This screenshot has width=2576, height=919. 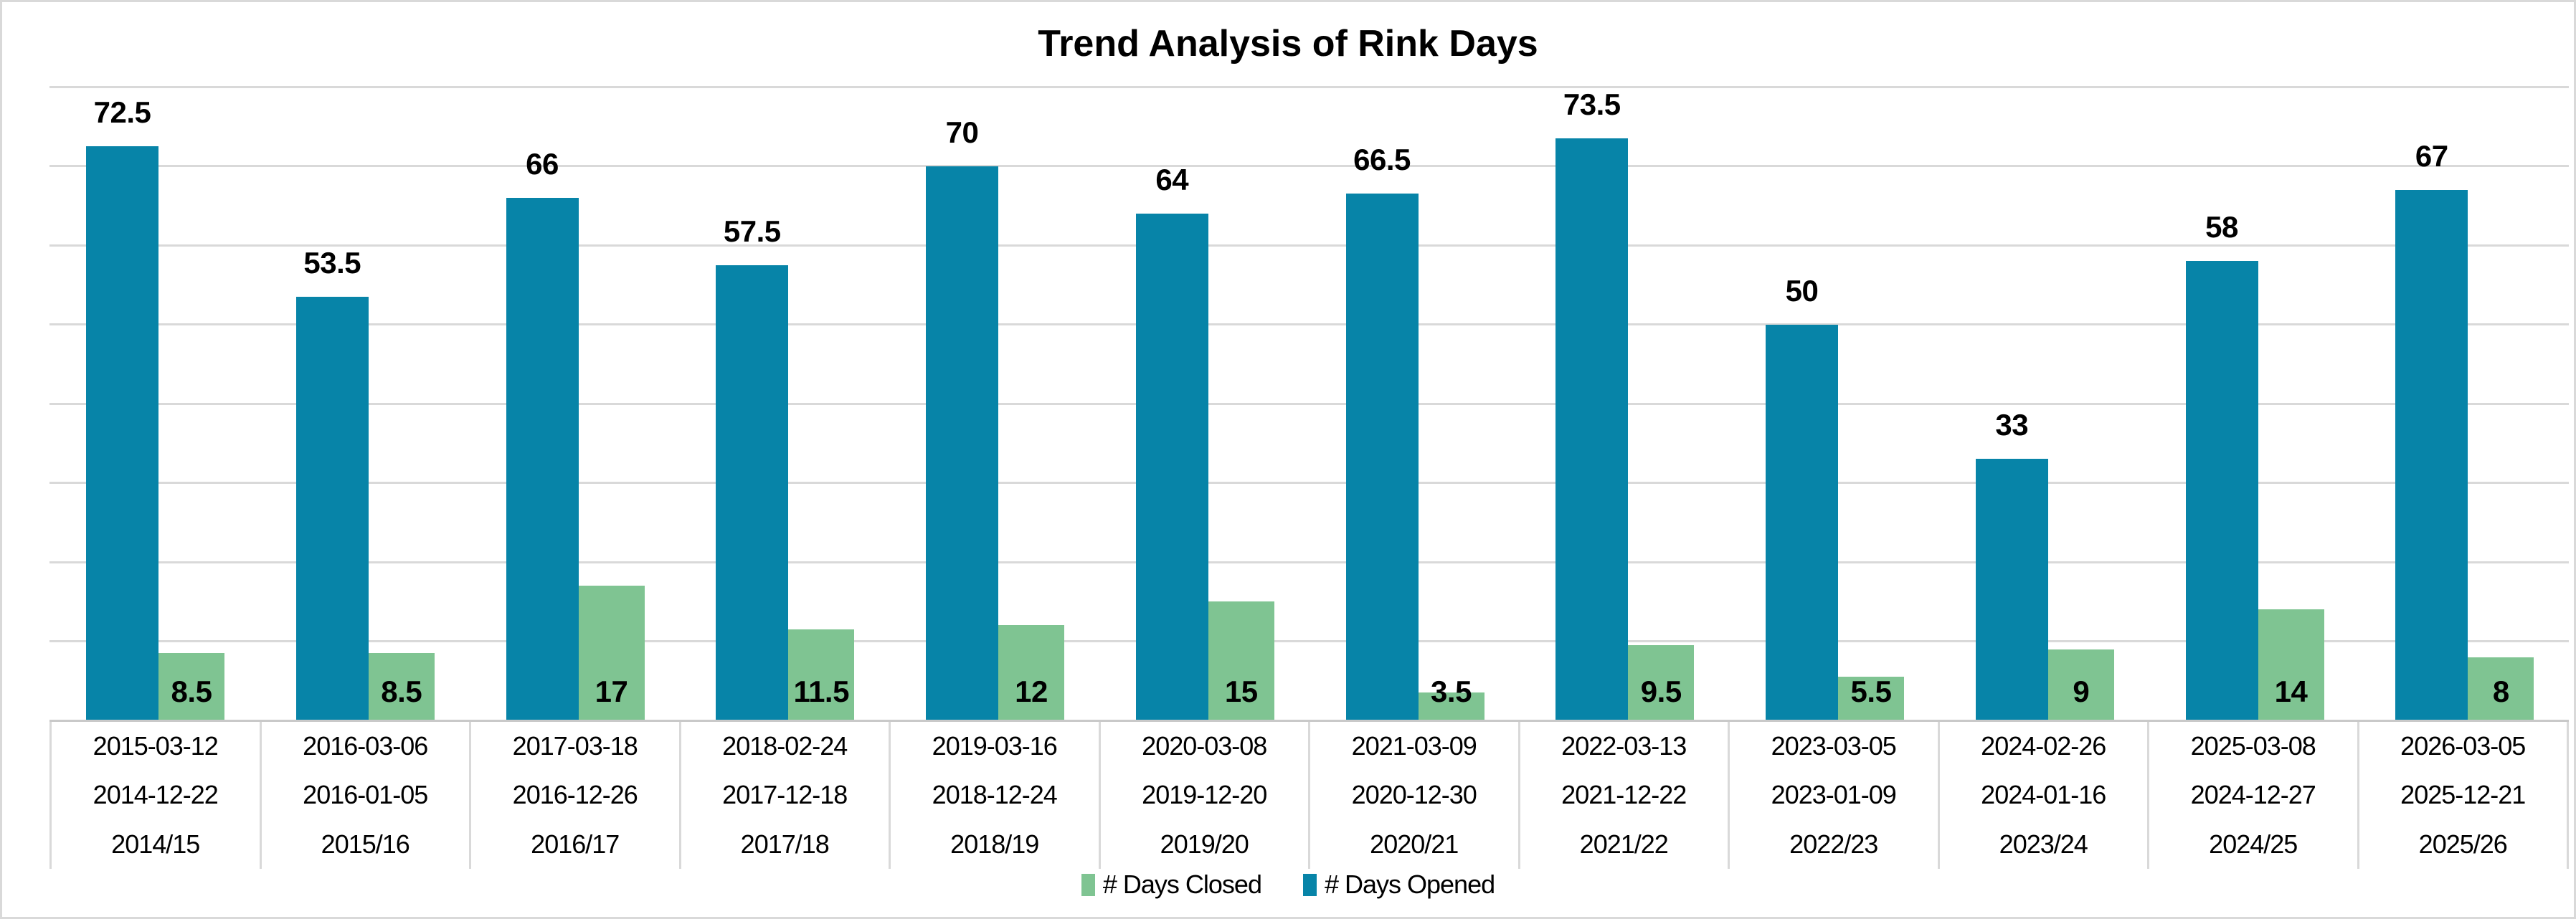 What do you see at coordinates (2463, 746) in the screenshot?
I see `end-date-label: 2026-03-05` at bounding box center [2463, 746].